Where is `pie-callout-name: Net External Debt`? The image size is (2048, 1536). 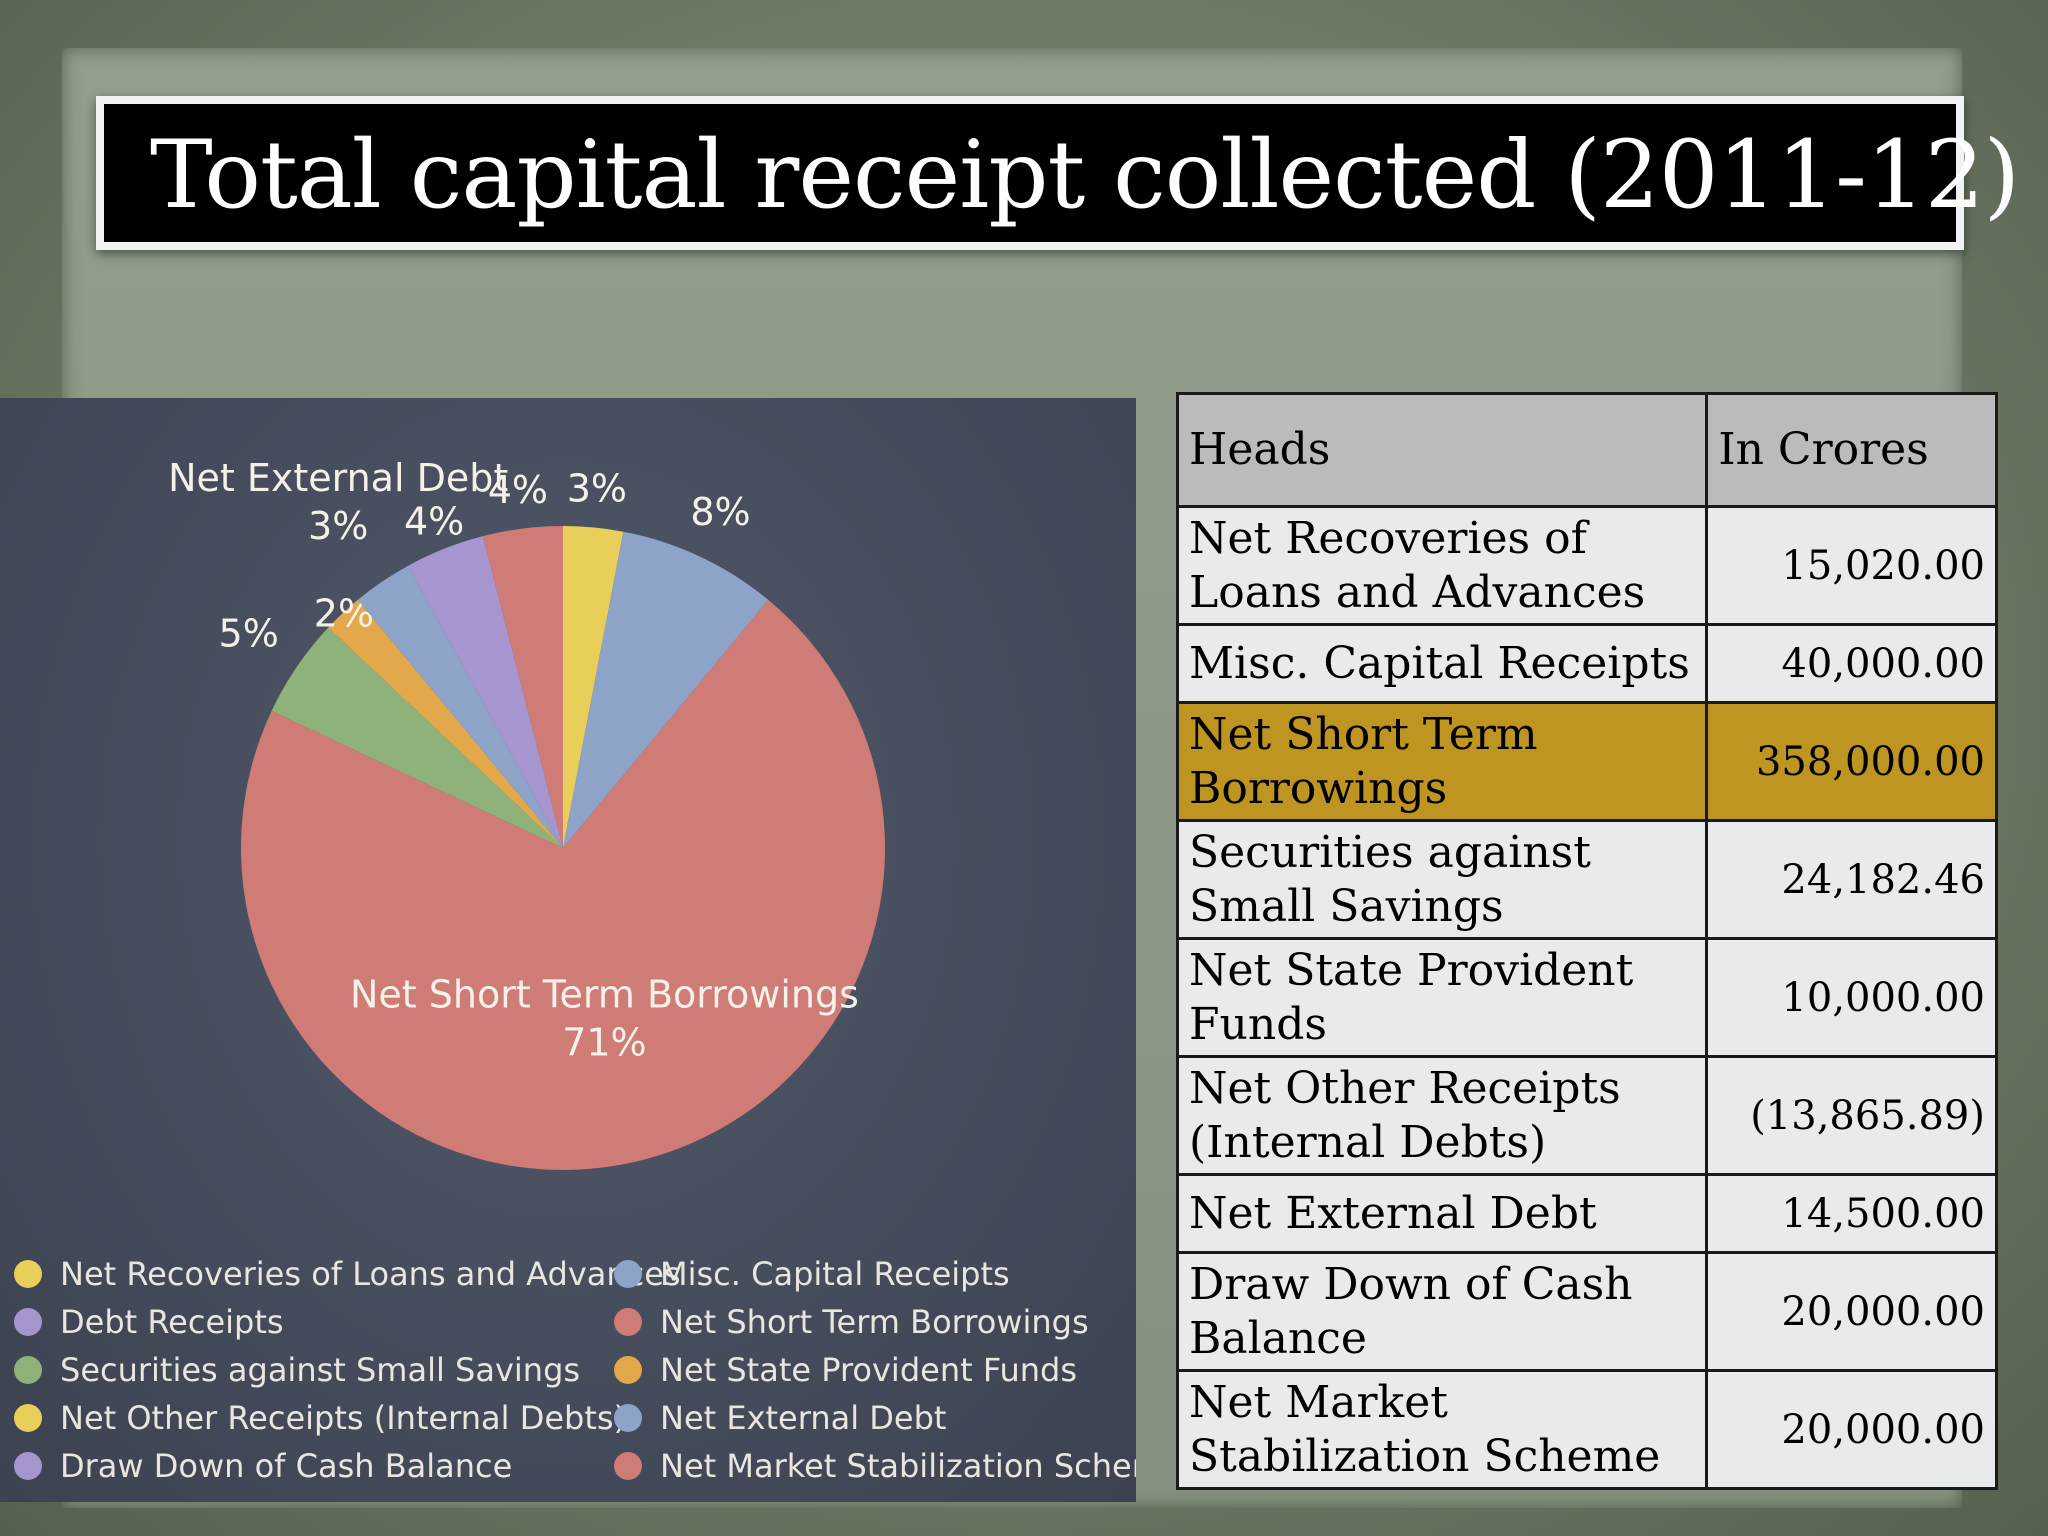
pie-callout-name: Net External Debt is located at coordinates (338, 478).